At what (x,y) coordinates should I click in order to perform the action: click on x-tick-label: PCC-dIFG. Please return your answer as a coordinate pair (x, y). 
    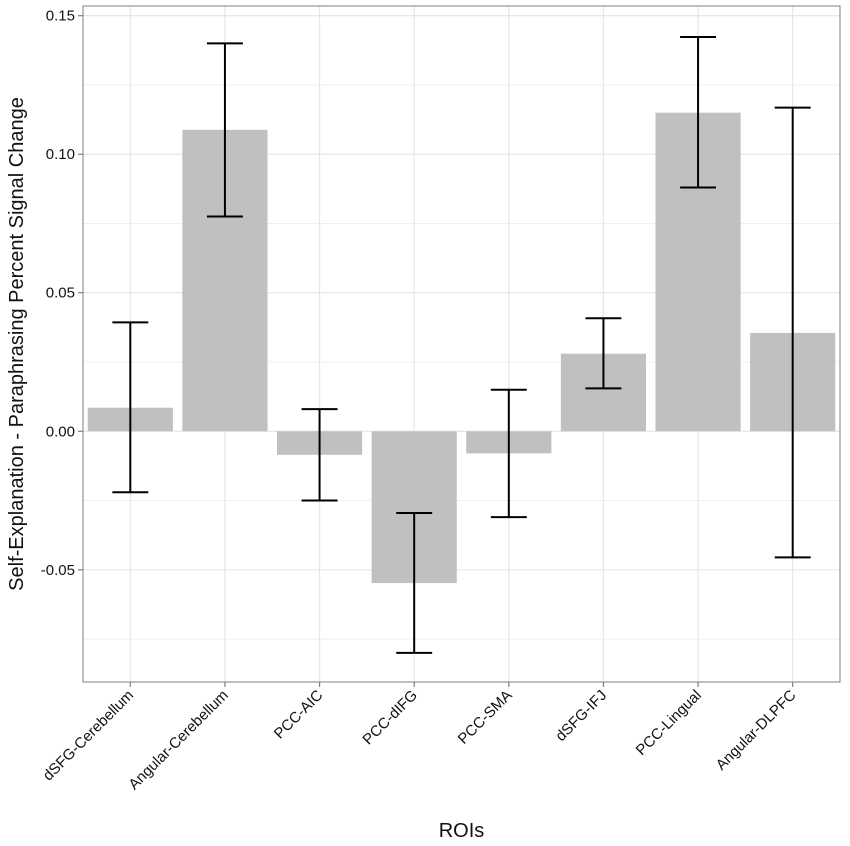
    Looking at the image, I should click on (390, 718).